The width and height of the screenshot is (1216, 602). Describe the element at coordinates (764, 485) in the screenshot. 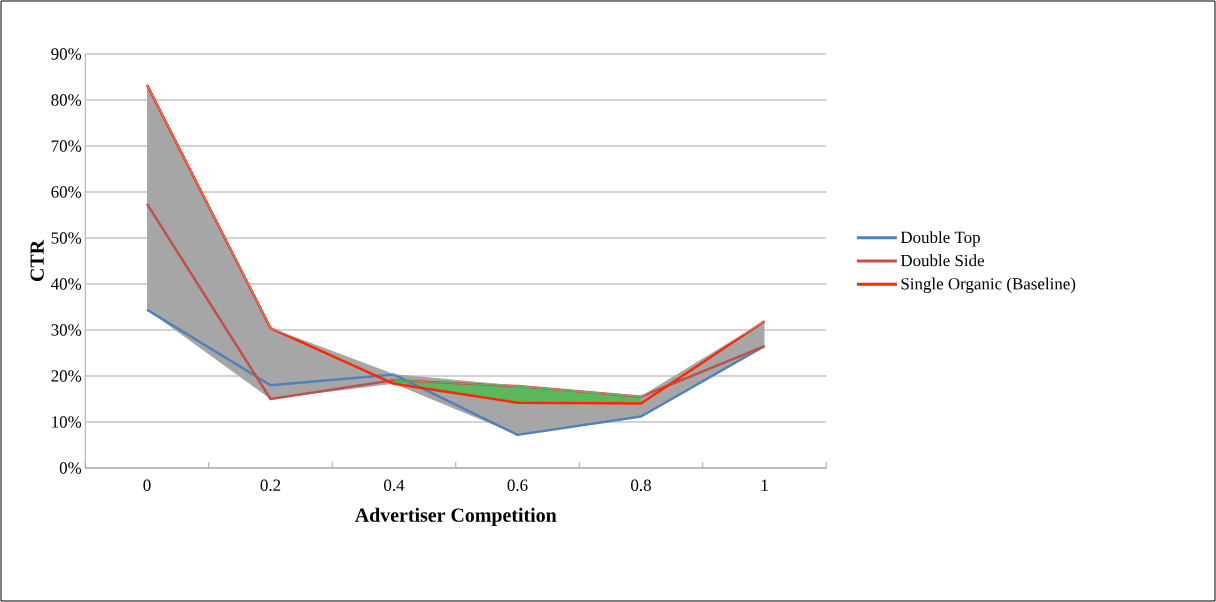

I see `x-tick-label: 1` at that location.